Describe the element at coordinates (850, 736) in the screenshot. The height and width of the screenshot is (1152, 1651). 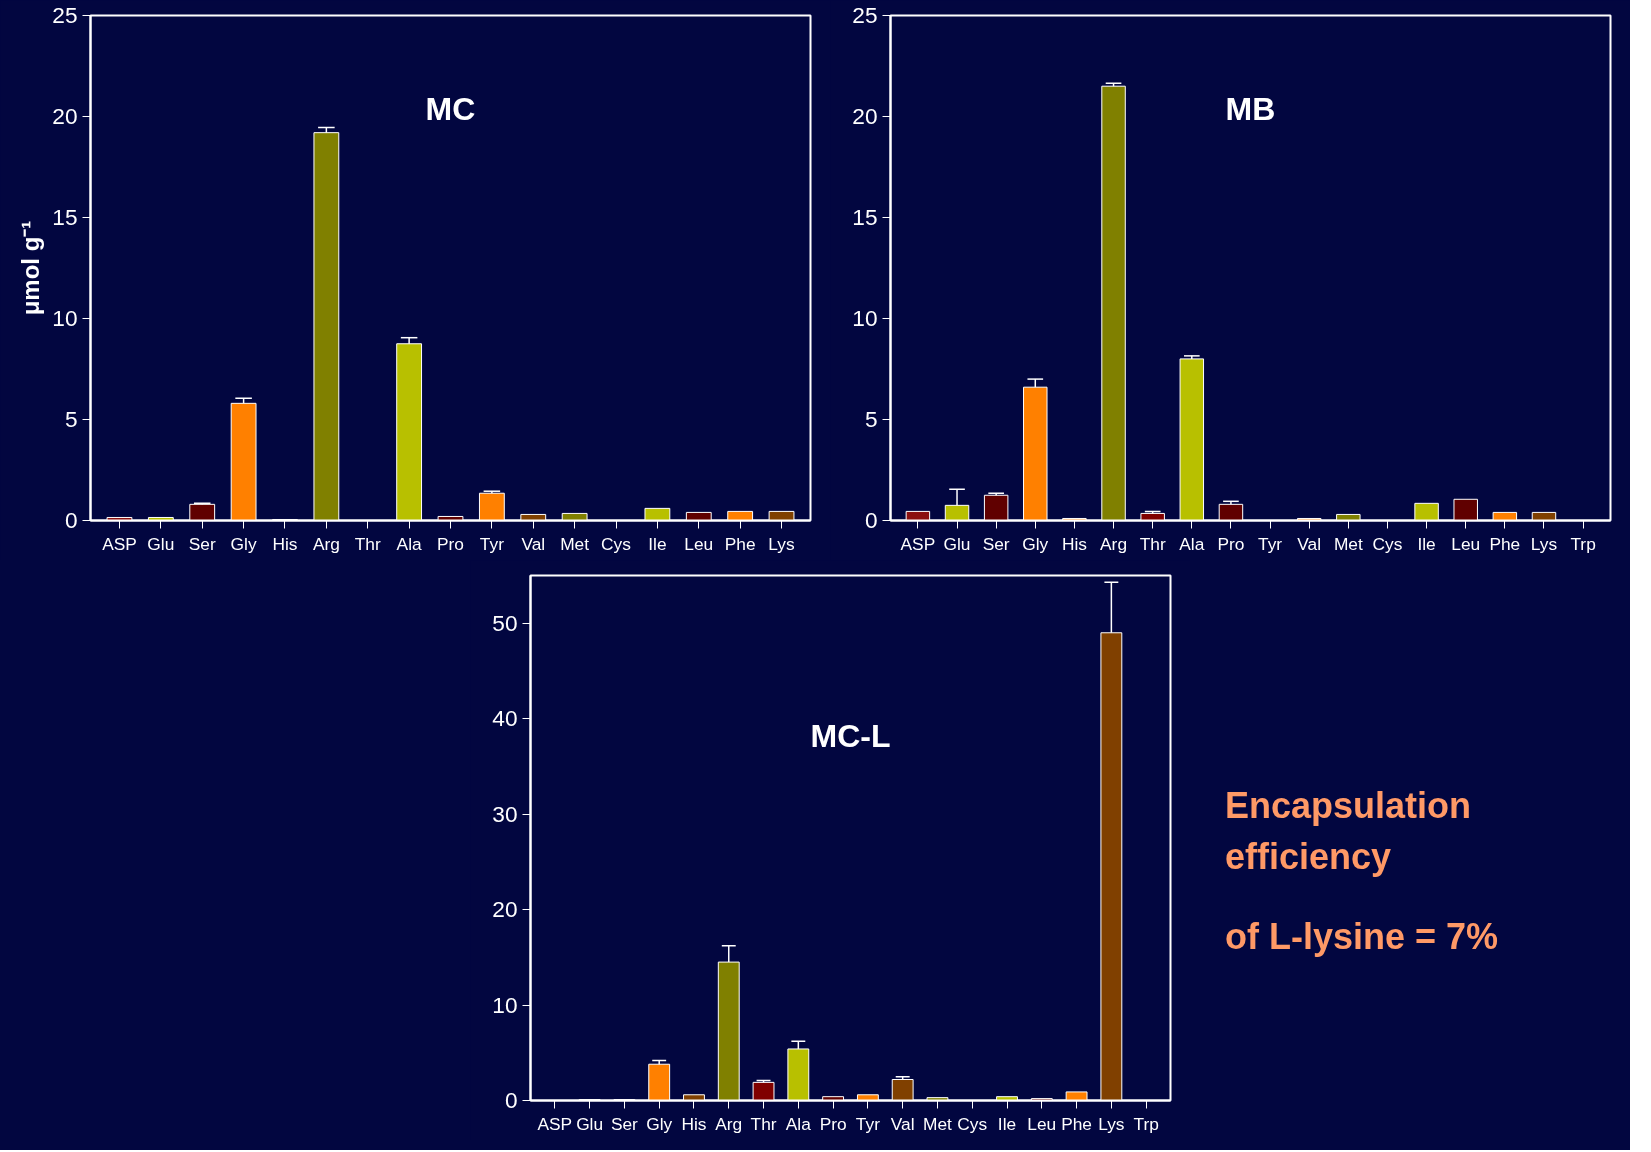
I see `text: MC-L` at that location.